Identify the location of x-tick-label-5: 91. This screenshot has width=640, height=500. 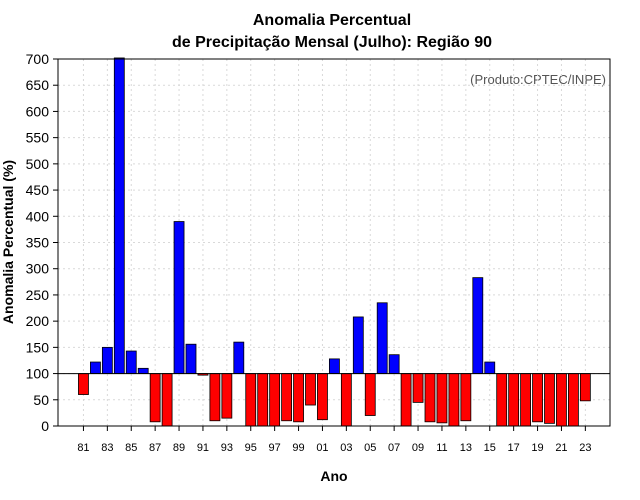
(203, 448).